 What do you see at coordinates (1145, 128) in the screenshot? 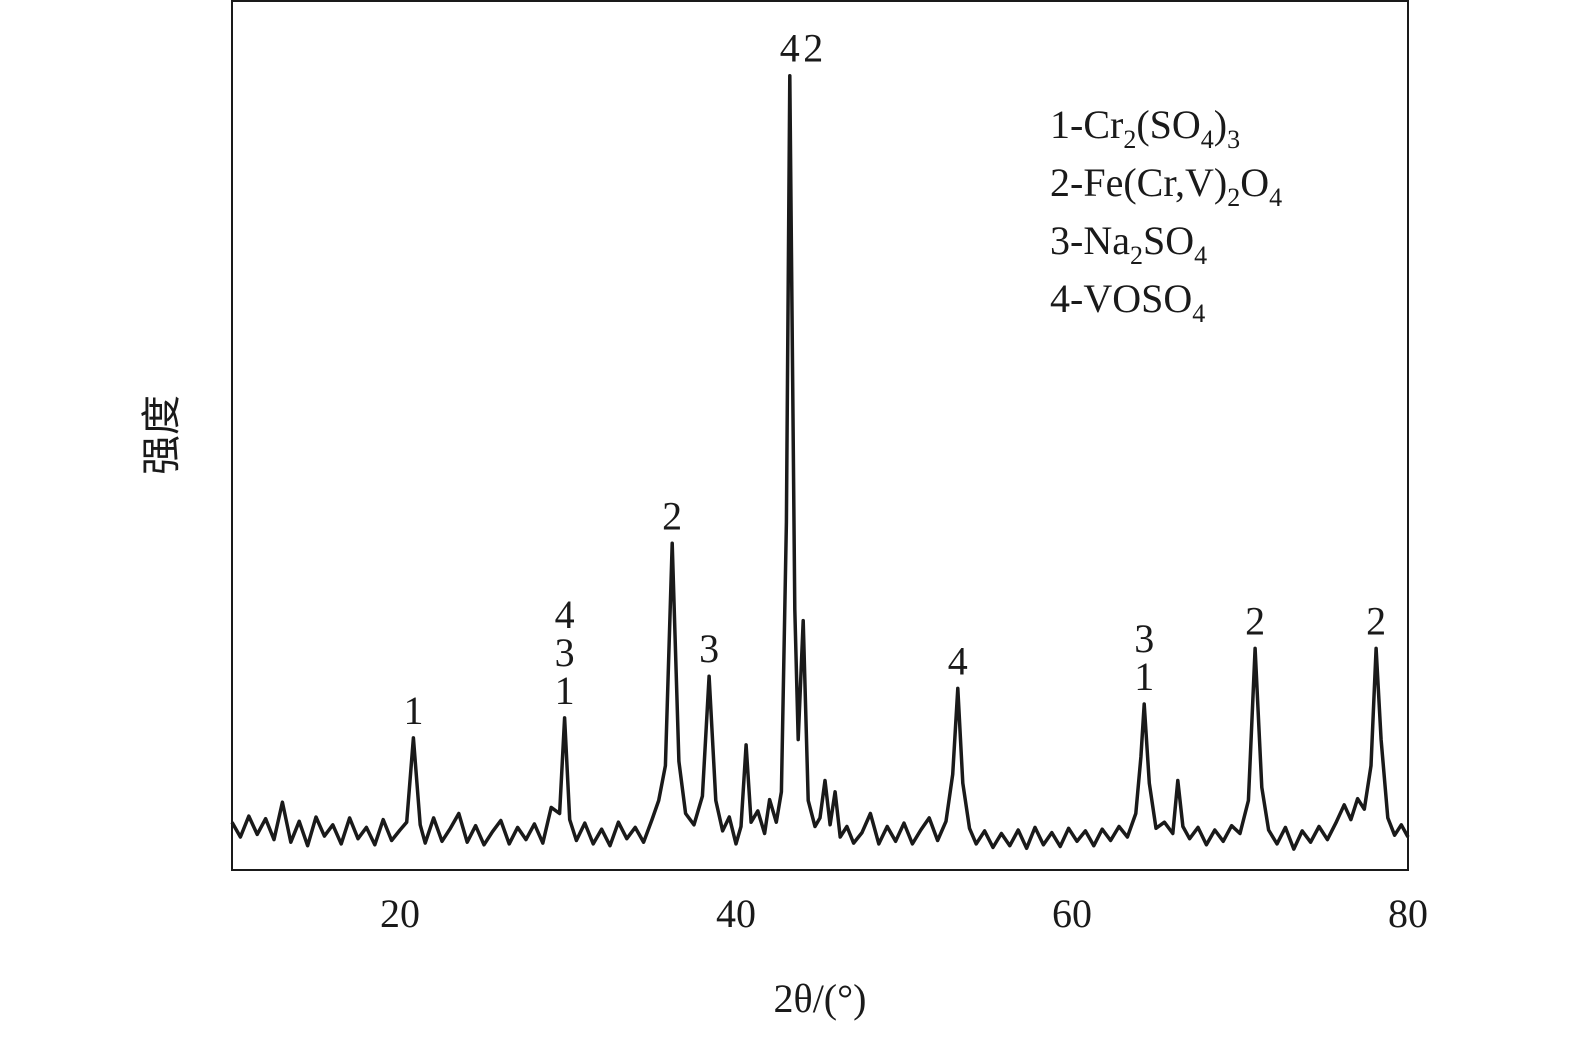
I see `legend-entry: 1-Cr2(SO4)3` at bounding box center [1145, 128].